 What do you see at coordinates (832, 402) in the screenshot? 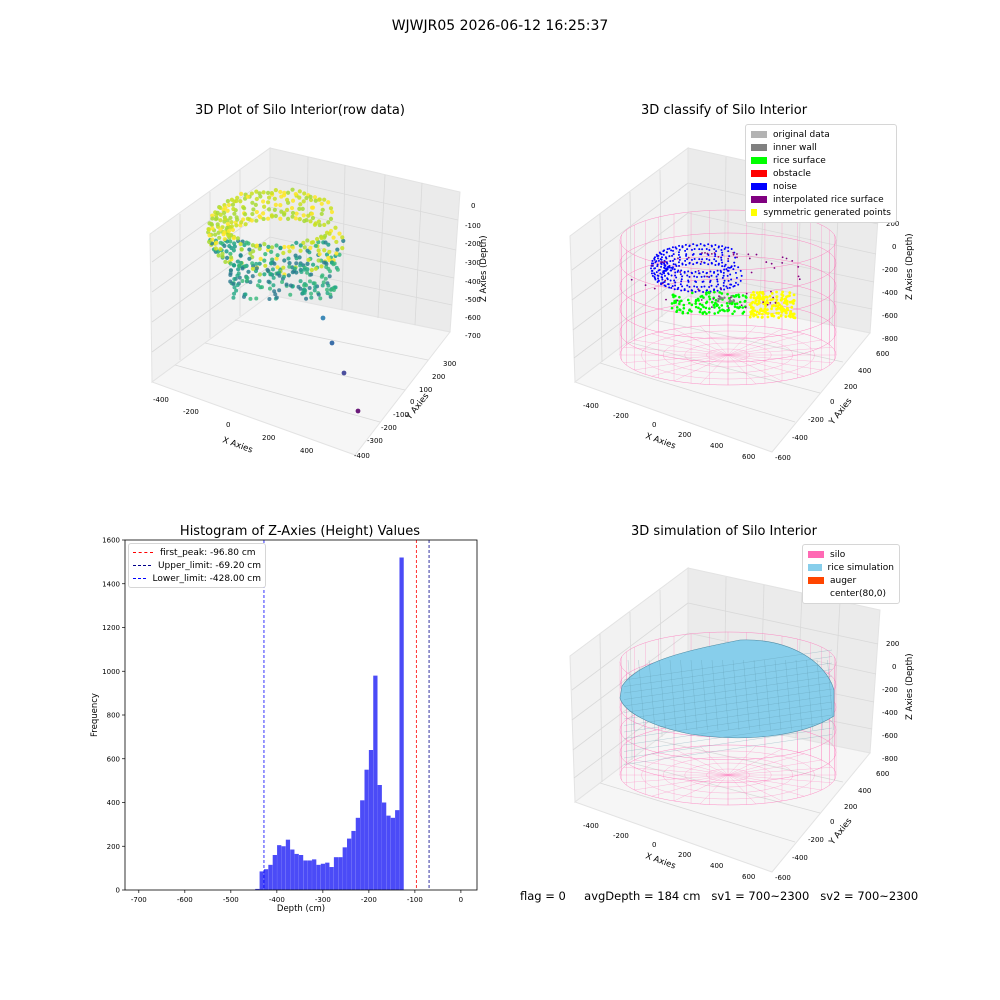
I see `classify-ytick-3: 0` at bounding box center [832, 402].